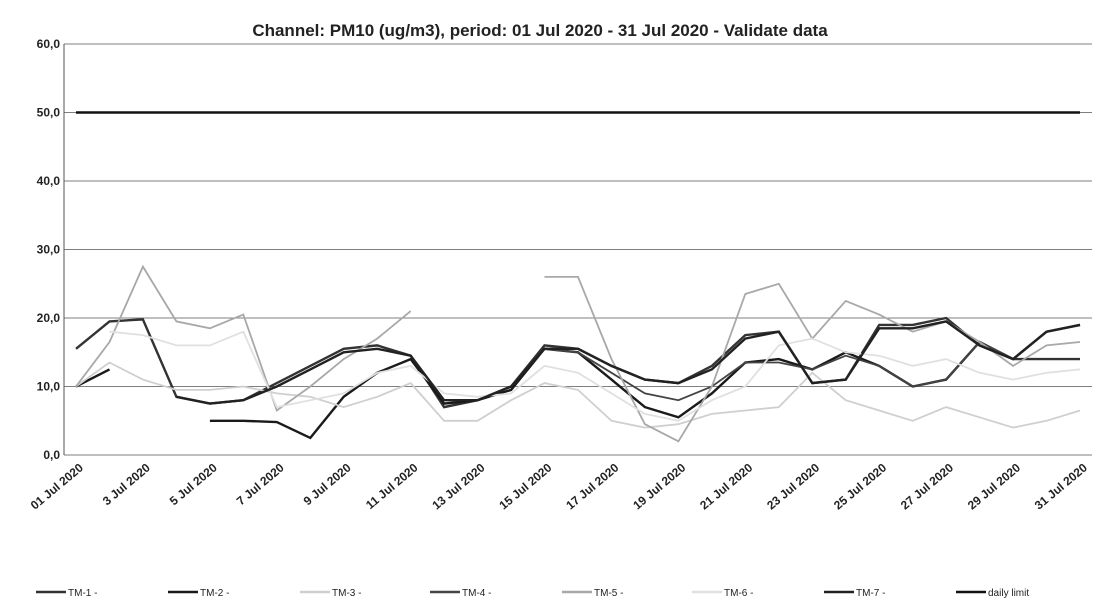 This screenshot has height=608, width=1111. Describe the element at coordinates (57, 486) in the screenshot. I see `x-tick-label: 01 Jul 2020` at that location.